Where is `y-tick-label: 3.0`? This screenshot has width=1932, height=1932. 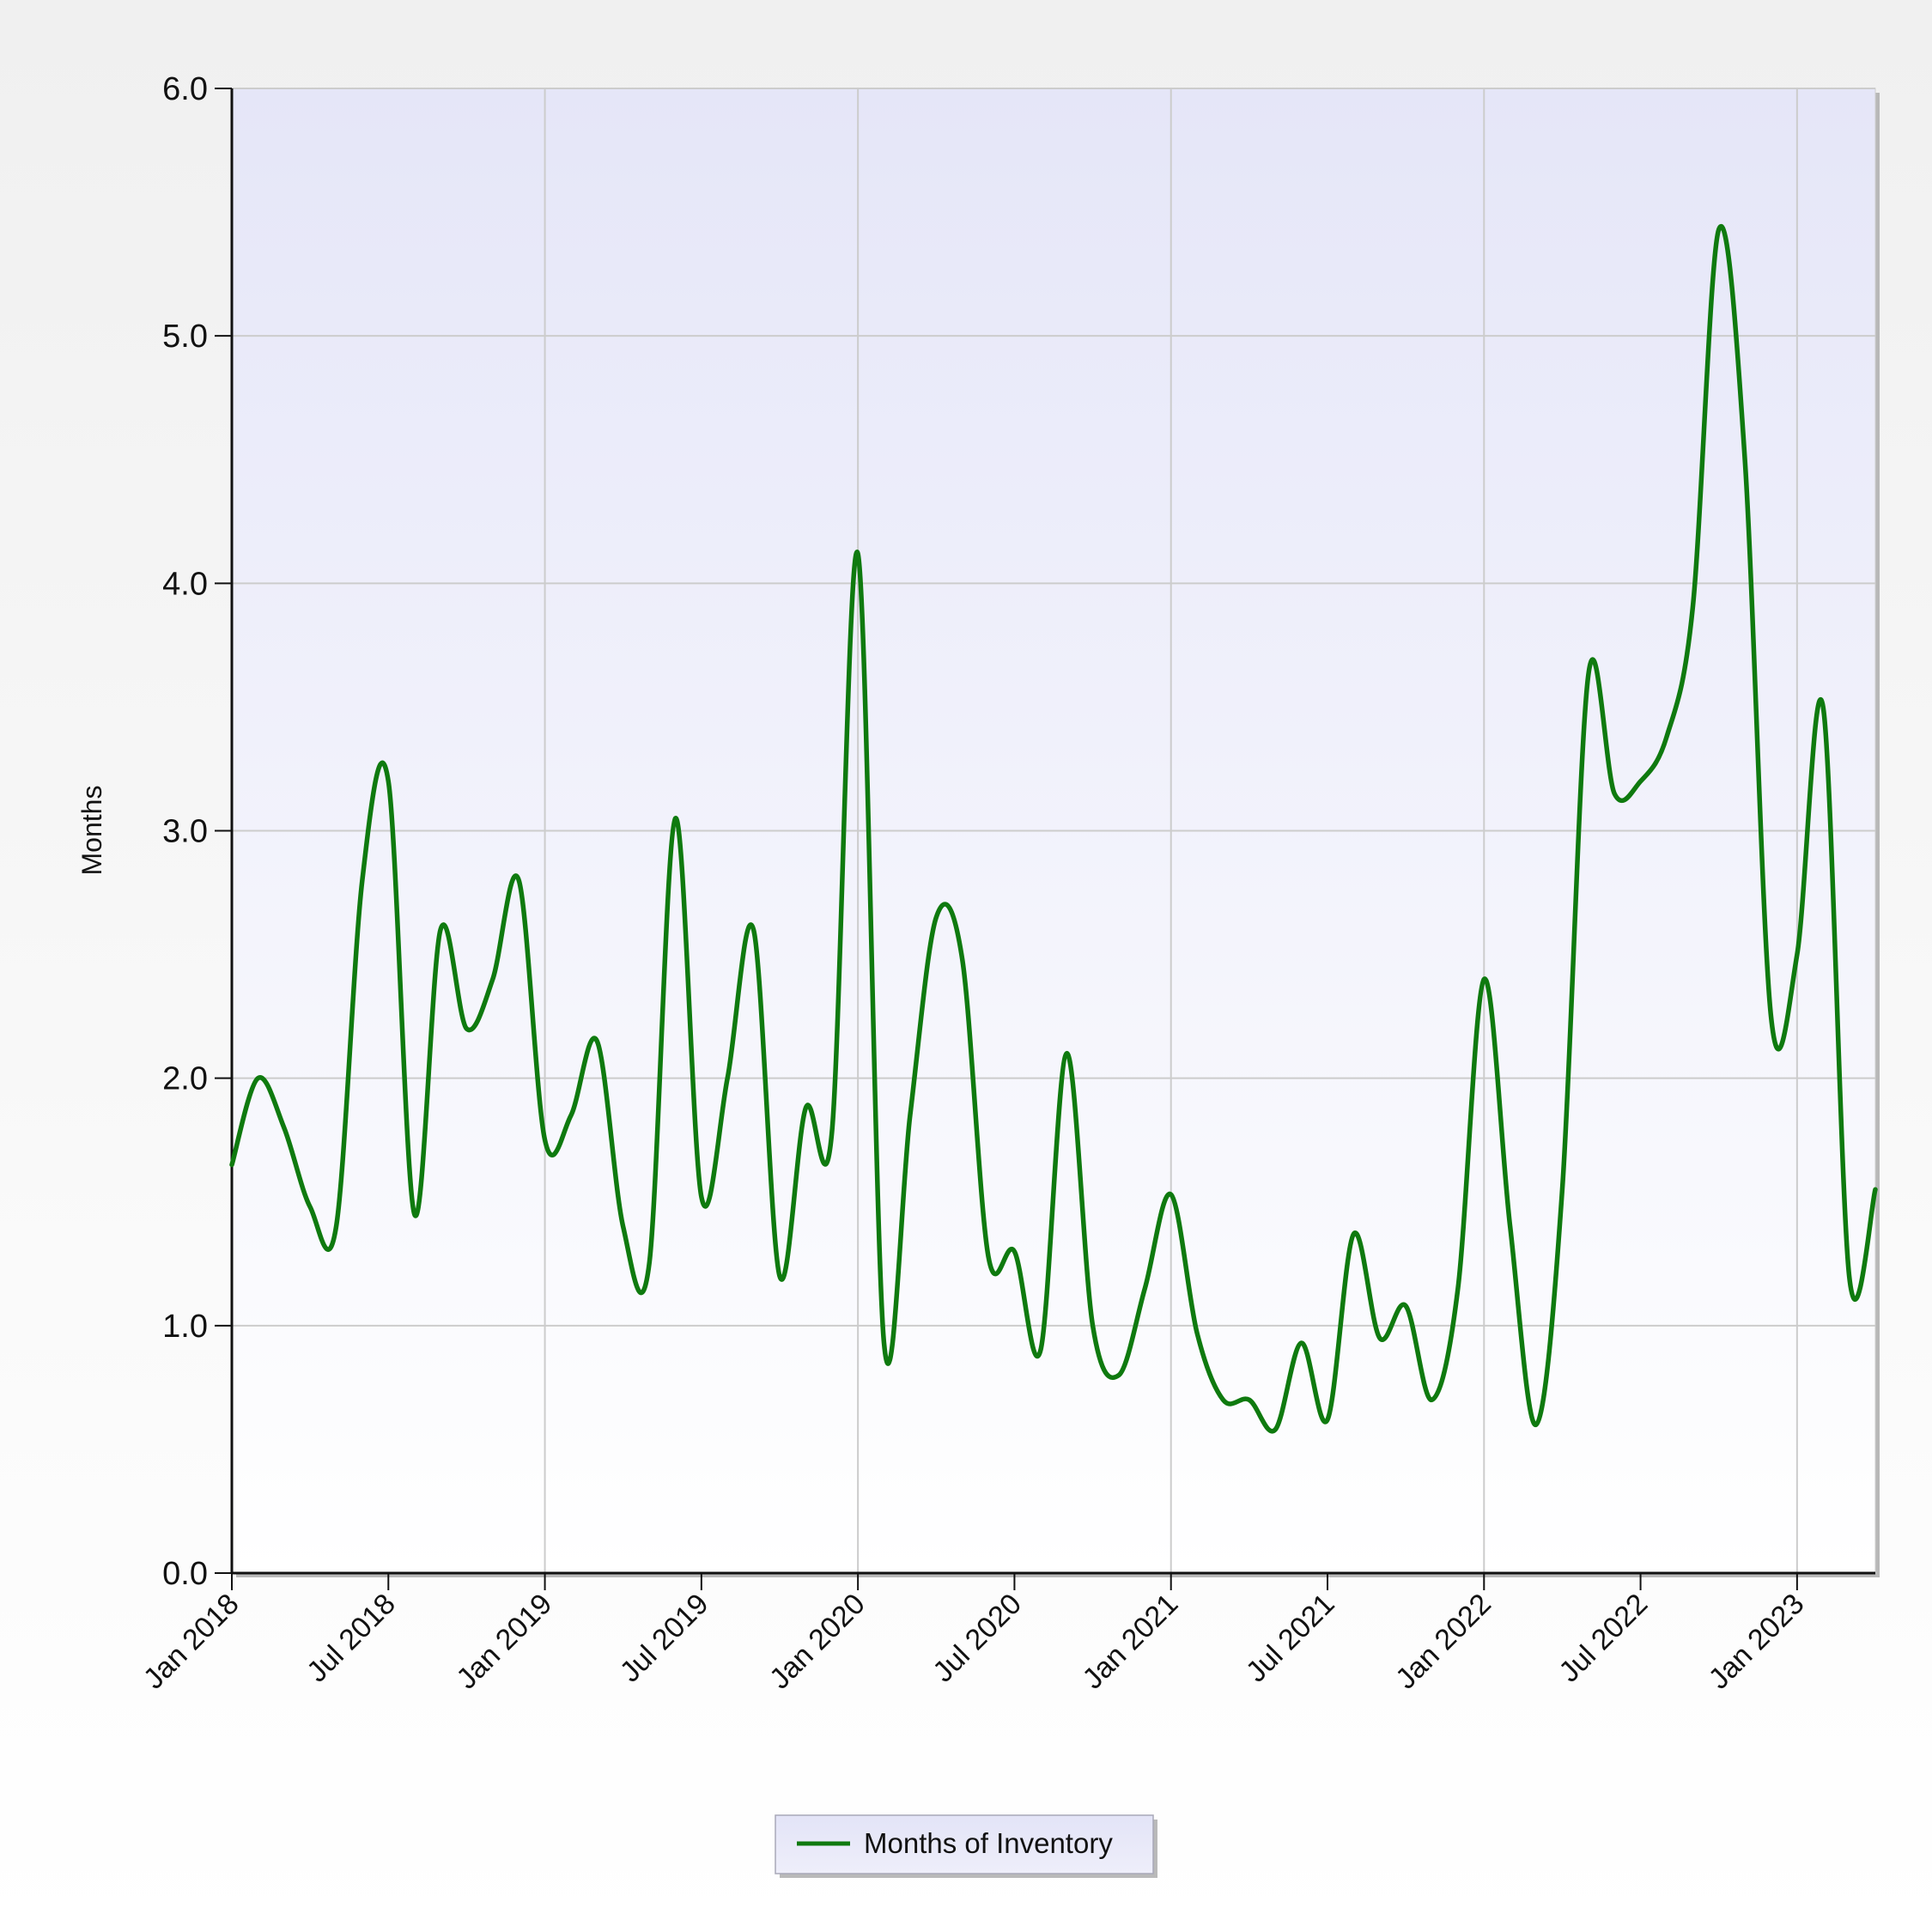 y-tick-label: 3.0 is located at coordinates (185, 832).